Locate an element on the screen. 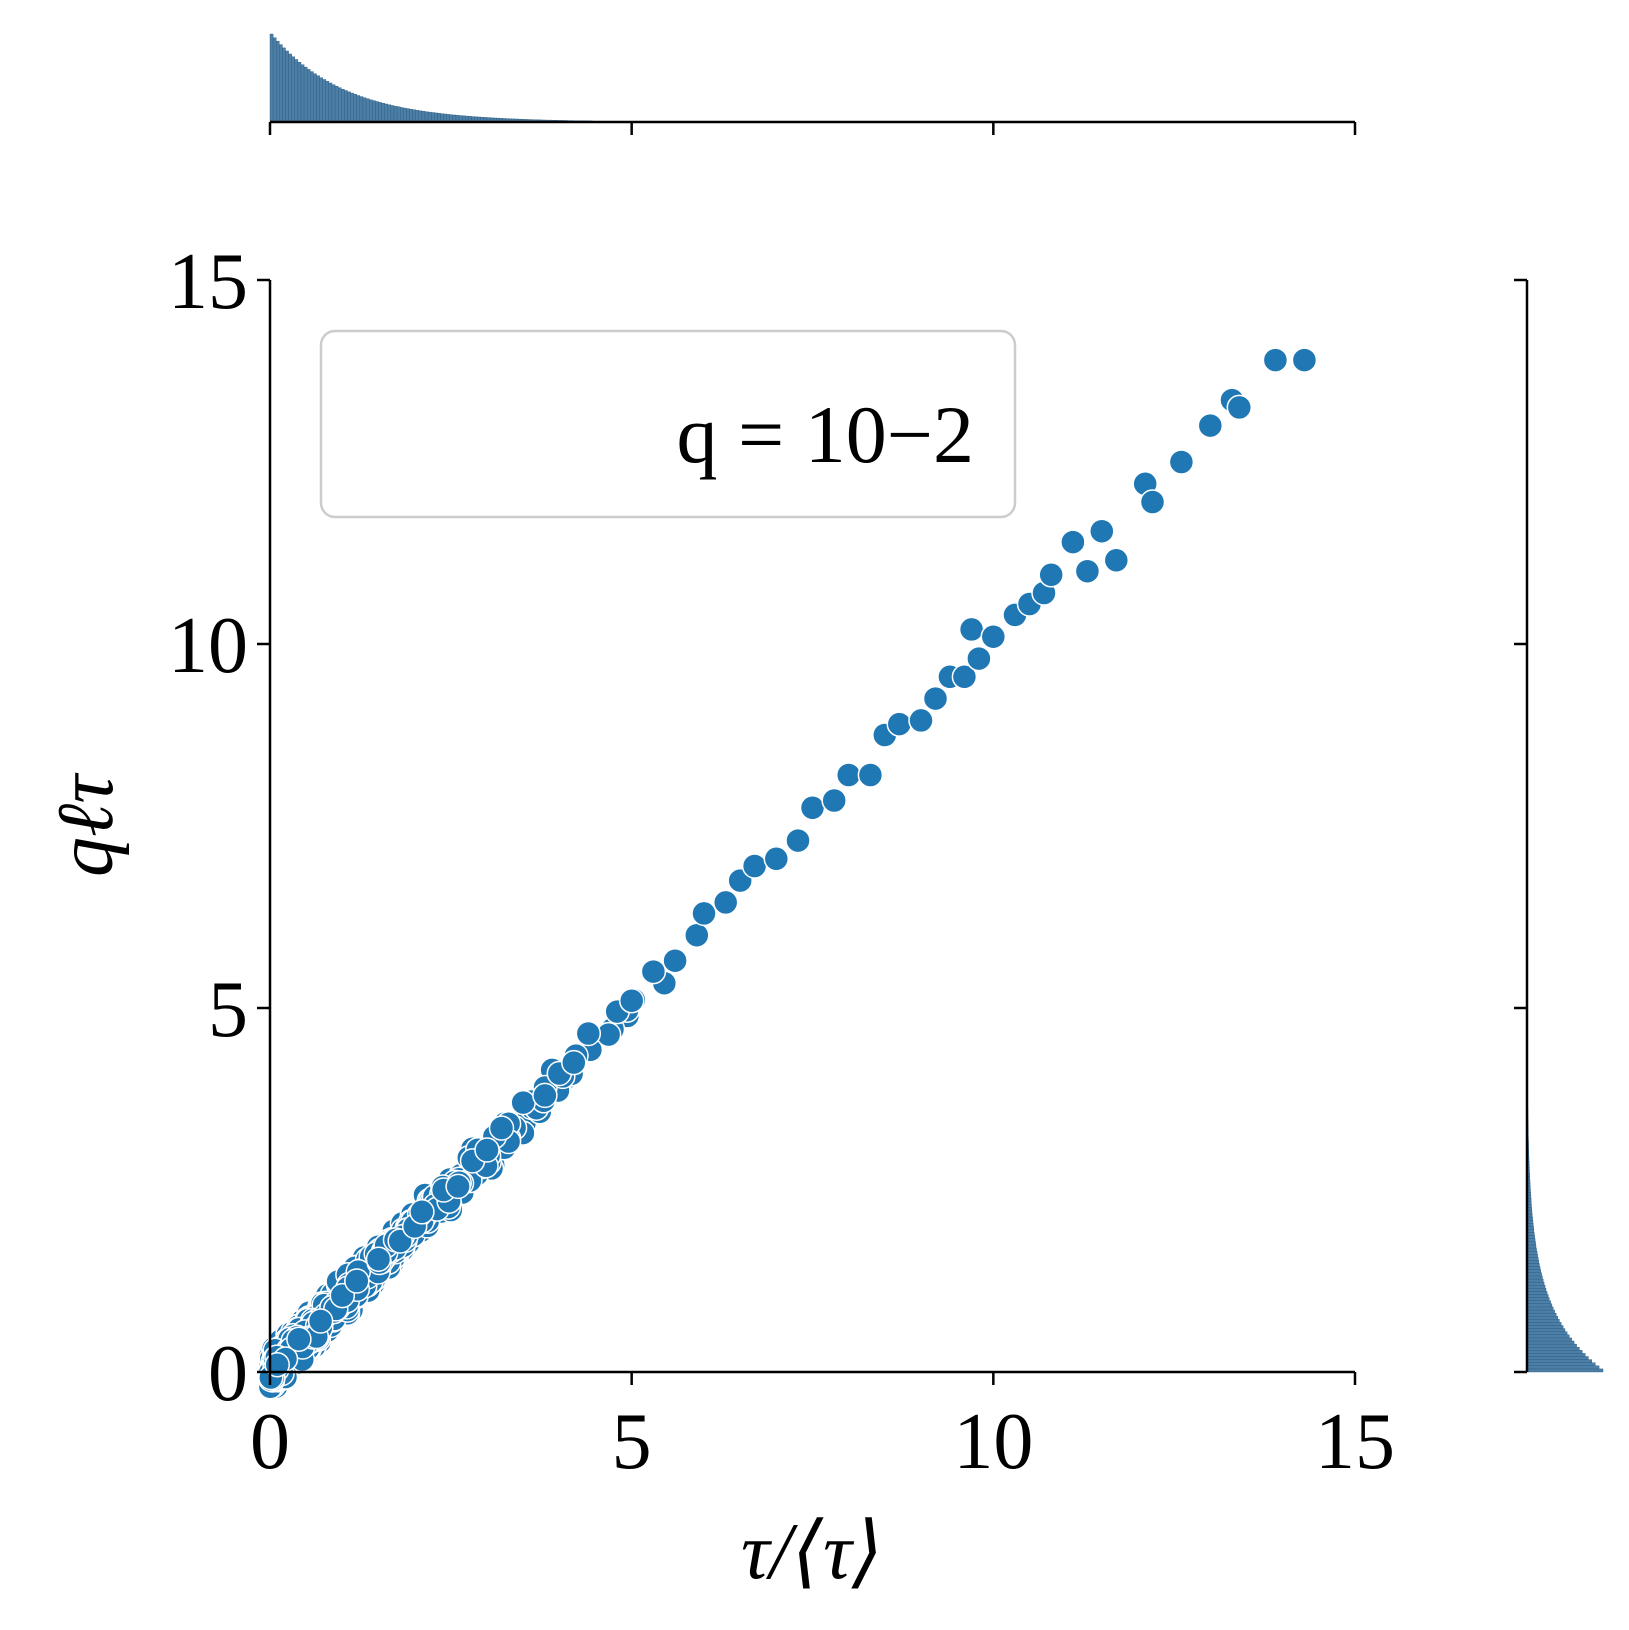  right-marginal-histogram is located at coordinates (1565, 1239).